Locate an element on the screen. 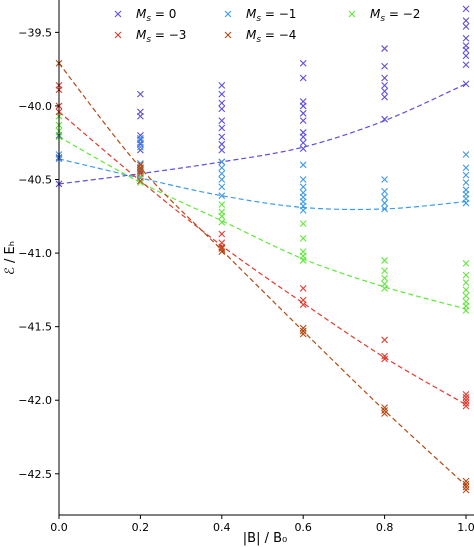 This screenshot has width=474, height=547. y-tick-label: −42.5 is located at coordinates (35, 474).